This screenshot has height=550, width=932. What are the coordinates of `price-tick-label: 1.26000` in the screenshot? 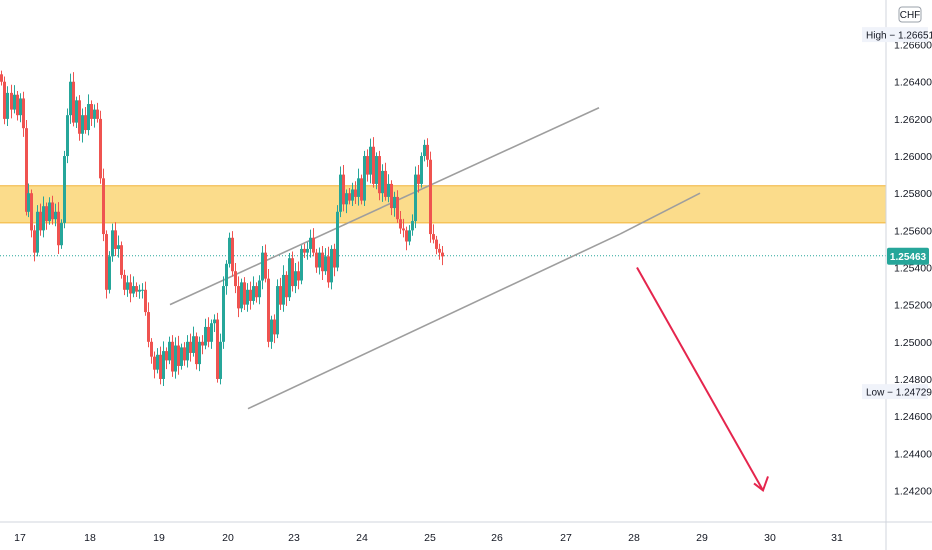 It's located at (913, 157).